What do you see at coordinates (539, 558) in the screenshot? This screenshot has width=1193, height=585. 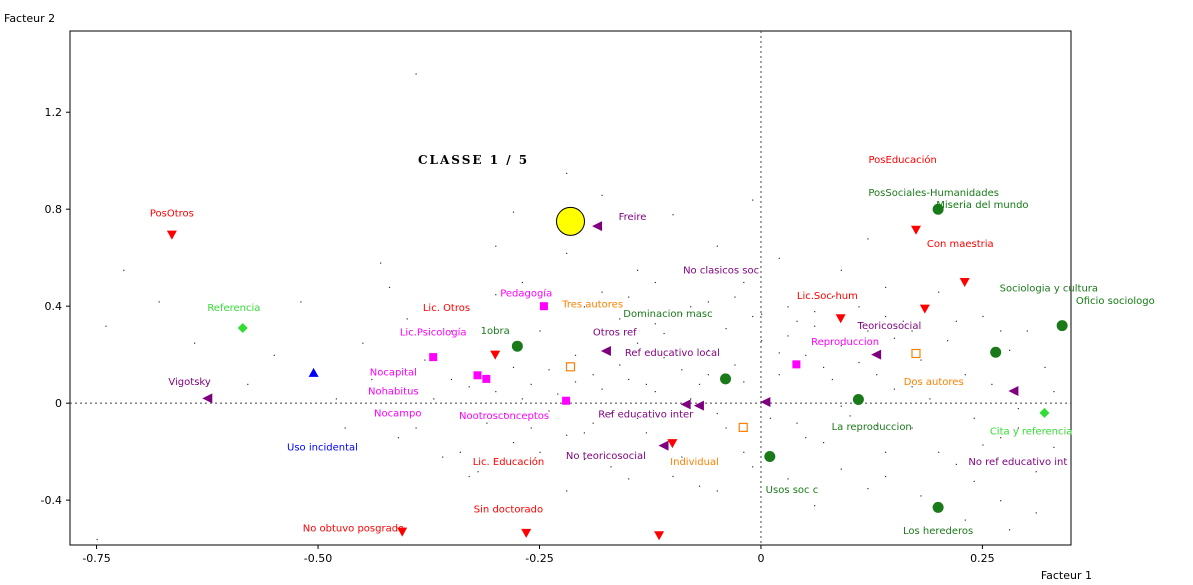 I see `x-tick-label: -0.25` at bounding box center [539, 558].